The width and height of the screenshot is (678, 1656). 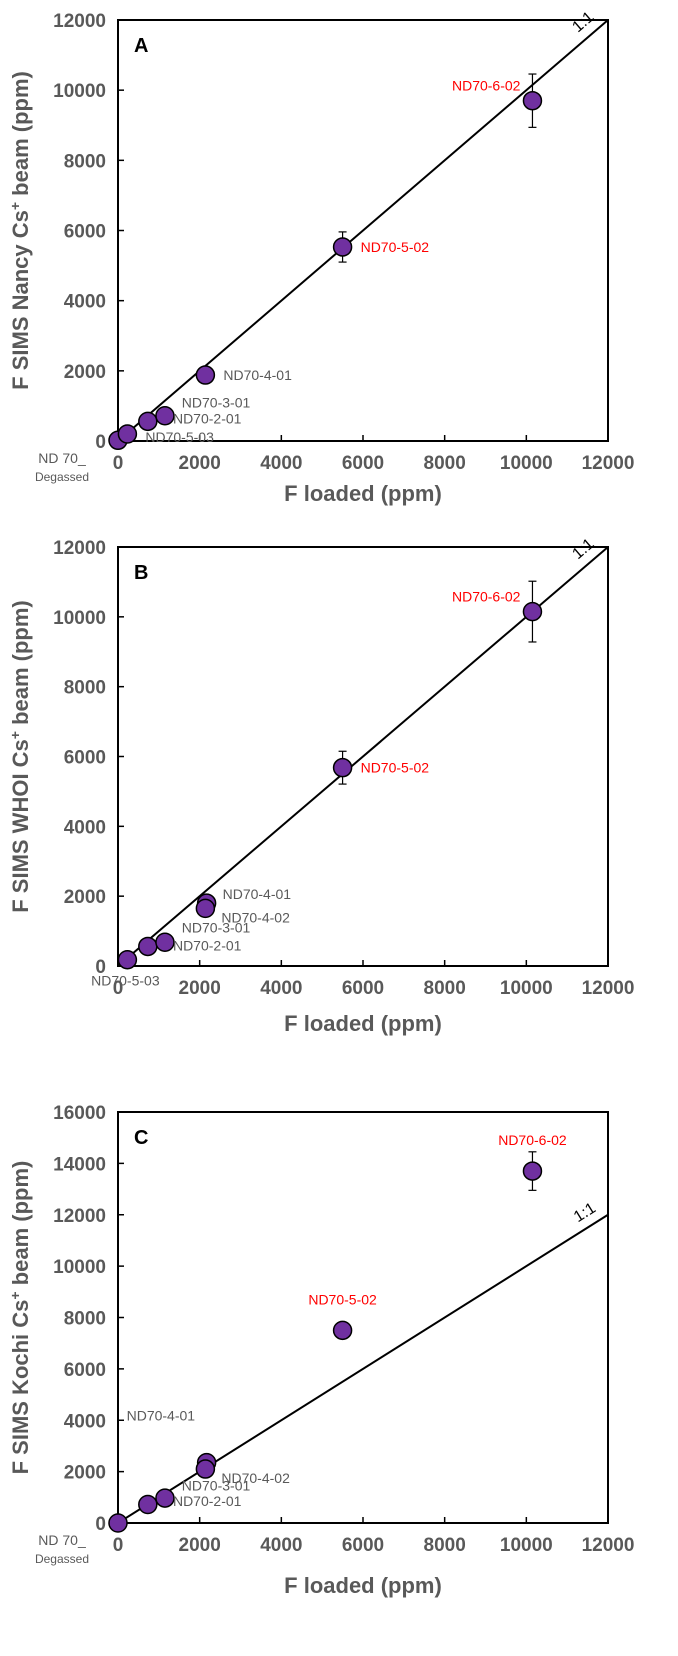 I want to click on panel-b-y-tick-label: 6000, so click(x=85, y=758).